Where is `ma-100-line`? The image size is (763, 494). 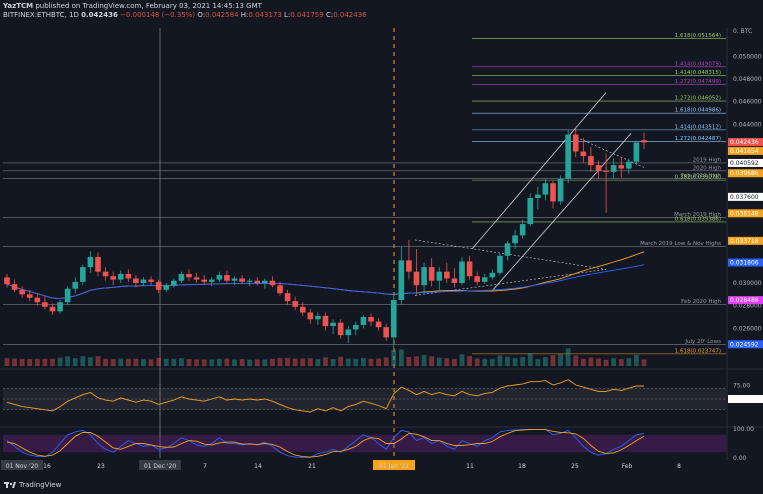 ma-100-line is located at coordinates (325, 282).